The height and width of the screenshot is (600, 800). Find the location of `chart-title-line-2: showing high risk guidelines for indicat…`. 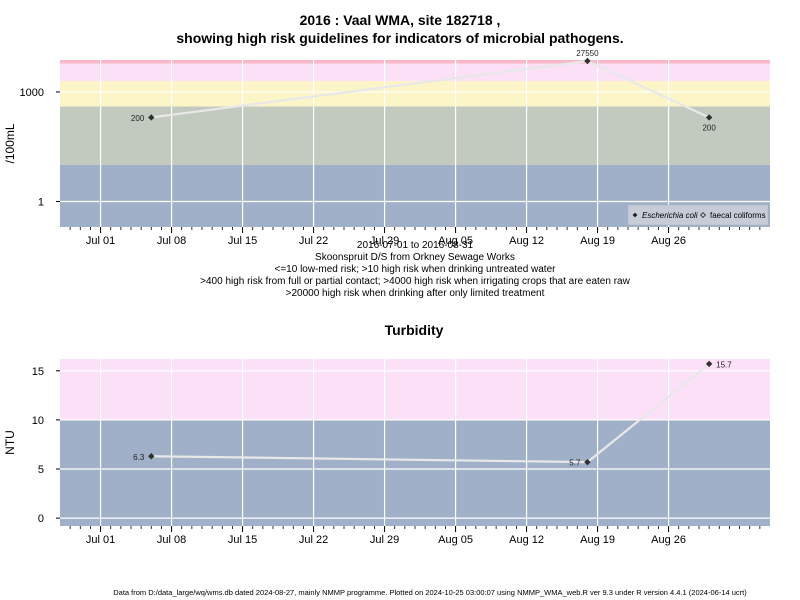

chart-title-line-2: showing high risk guidelines for indicat… is located at coordinates (400, 38).